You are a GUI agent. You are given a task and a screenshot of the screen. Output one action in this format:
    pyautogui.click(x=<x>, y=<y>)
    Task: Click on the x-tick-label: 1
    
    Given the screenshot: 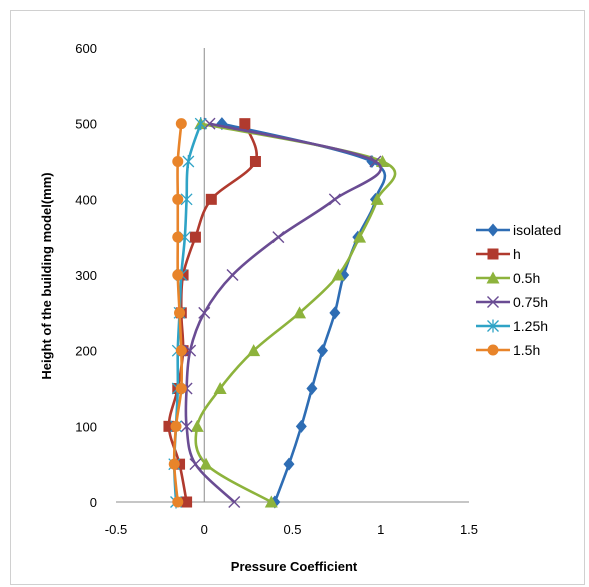 What is the action you would take?
    pyautogui.click(x=380, y=529)
    